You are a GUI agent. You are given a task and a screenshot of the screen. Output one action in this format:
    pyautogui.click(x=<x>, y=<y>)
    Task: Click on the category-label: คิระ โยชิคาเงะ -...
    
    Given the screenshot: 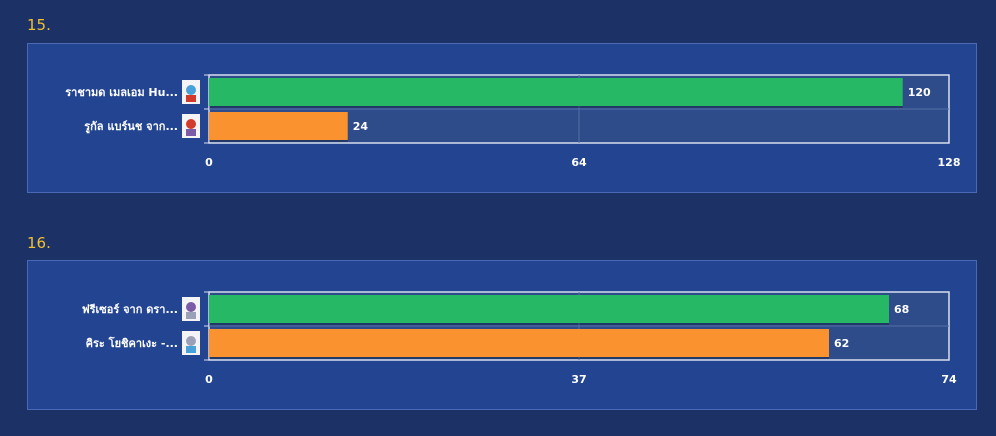 What is the action you would take?
    pyautogui.click(x=132, y=343)
    